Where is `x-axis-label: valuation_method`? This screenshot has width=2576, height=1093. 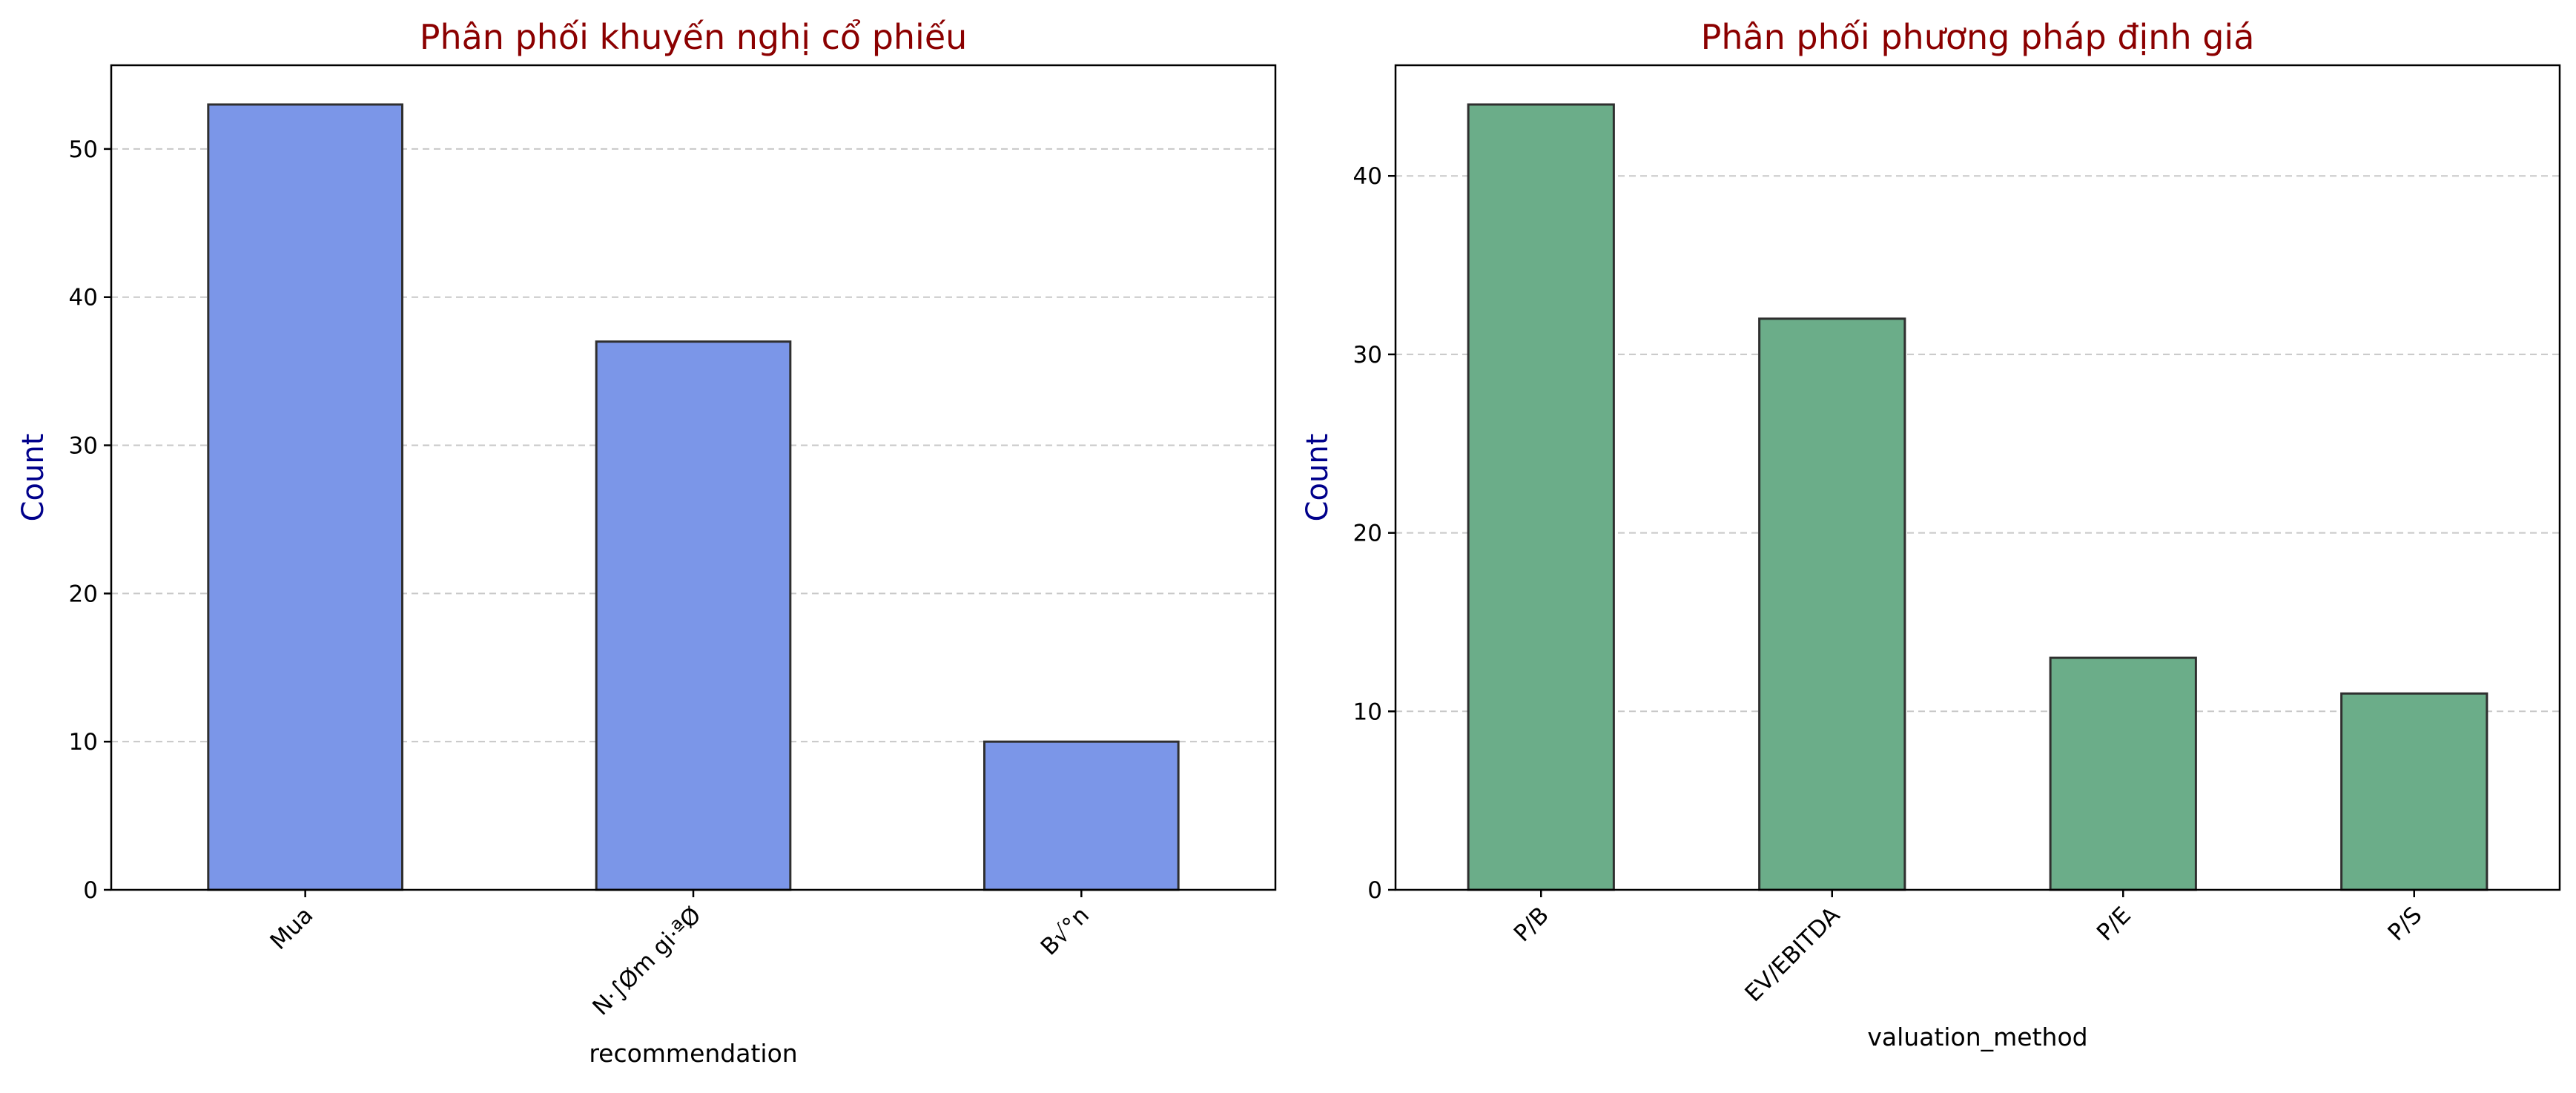 x-axis-label: valuation_method is located at coordinates (1977, 1037).